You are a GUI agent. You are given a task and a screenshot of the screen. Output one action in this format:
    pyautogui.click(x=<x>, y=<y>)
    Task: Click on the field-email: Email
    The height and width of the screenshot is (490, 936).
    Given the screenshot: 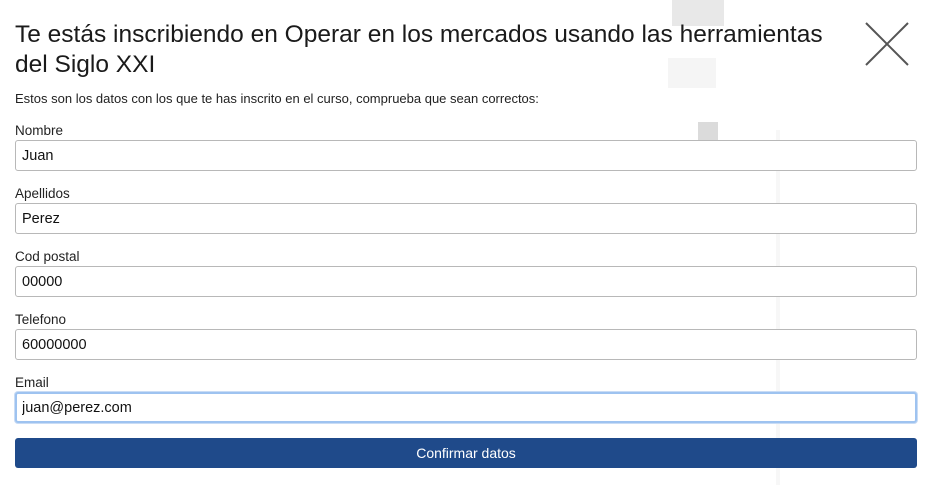 What is the action you would take?
    pyautogui.click(x=466, y=399)
    